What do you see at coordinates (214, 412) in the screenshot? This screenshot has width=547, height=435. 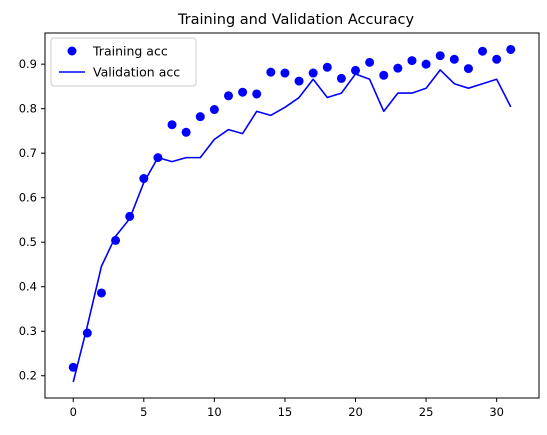 I see `x-tick-label-10: 10` at bounding box center [214, 412].